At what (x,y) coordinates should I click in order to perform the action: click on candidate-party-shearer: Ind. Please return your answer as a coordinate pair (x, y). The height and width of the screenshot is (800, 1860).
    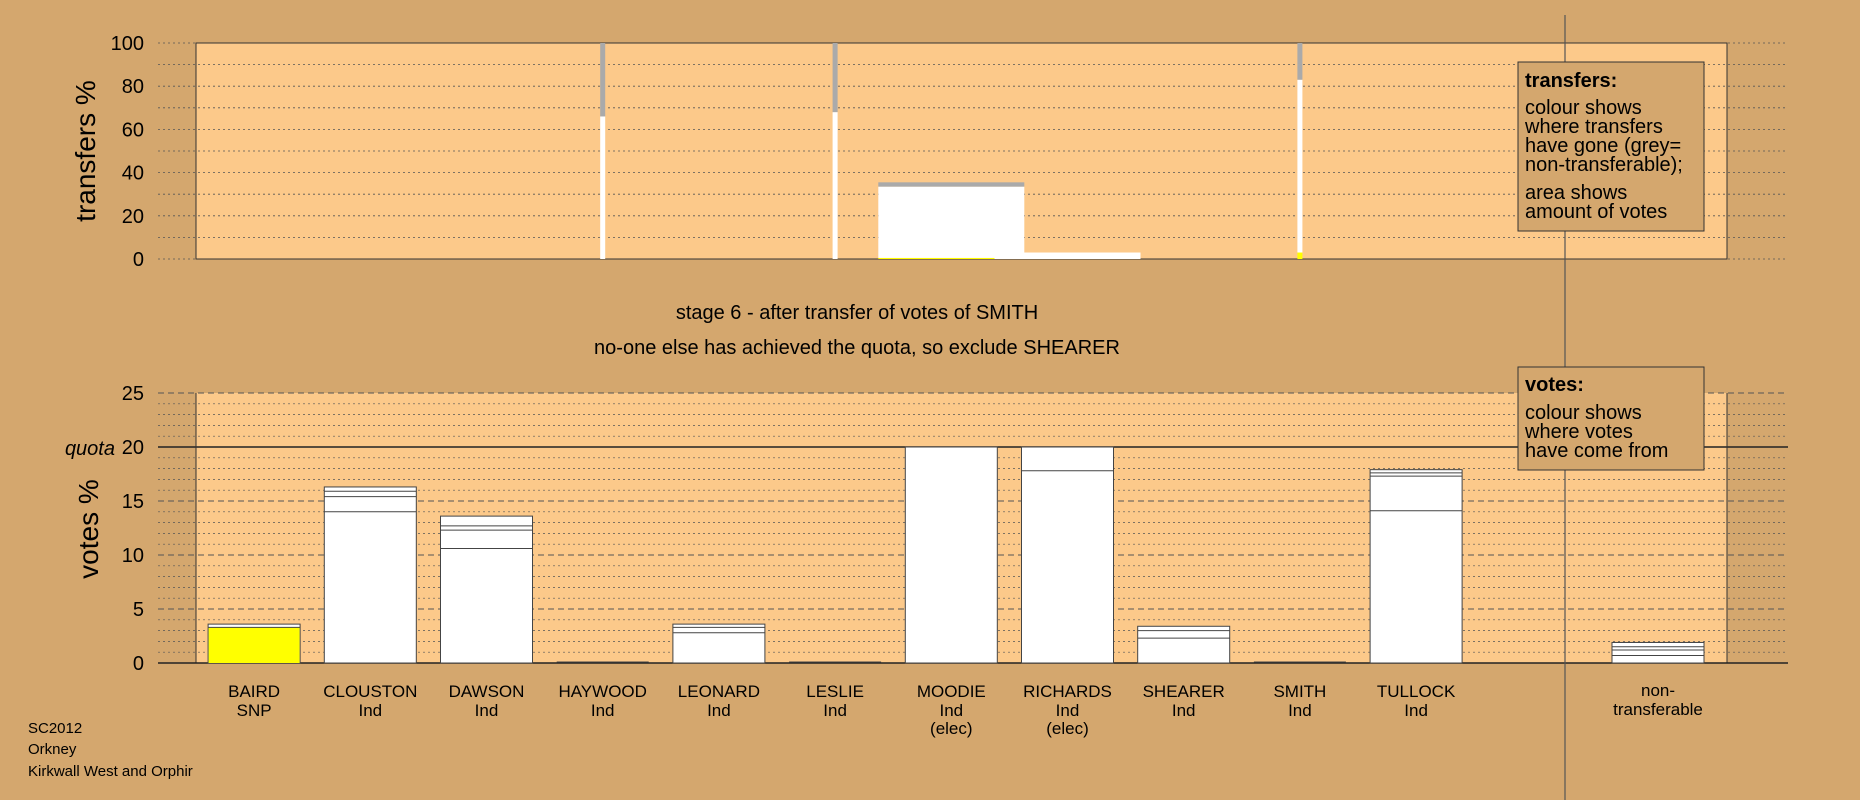
    Looking at the image, I should click on (1184, 710).